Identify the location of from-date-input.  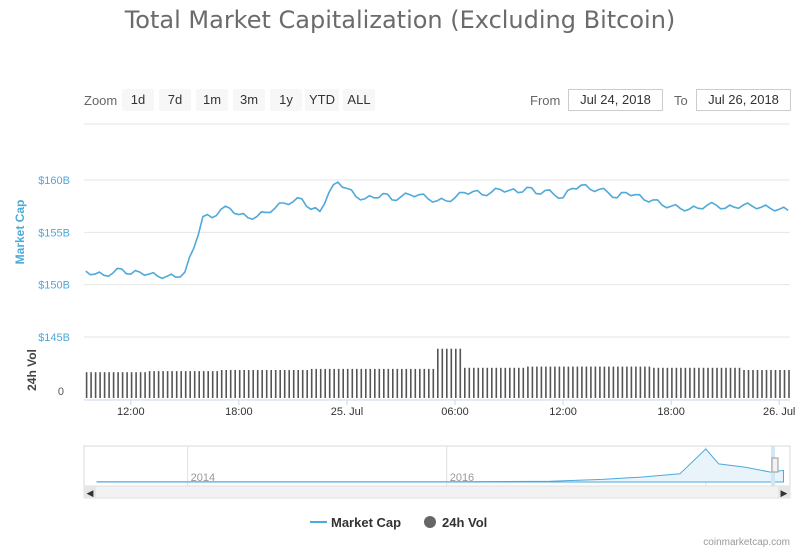
(615, 100).